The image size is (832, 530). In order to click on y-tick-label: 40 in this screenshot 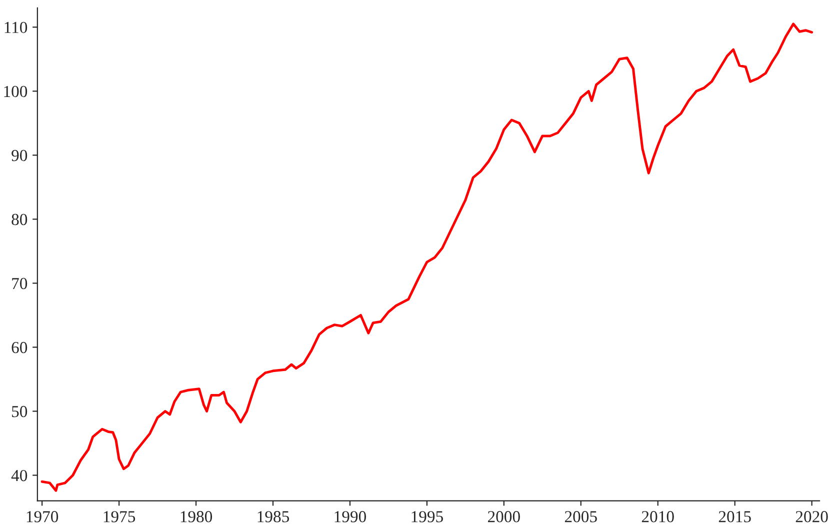, I will do `click(19, 476)`.